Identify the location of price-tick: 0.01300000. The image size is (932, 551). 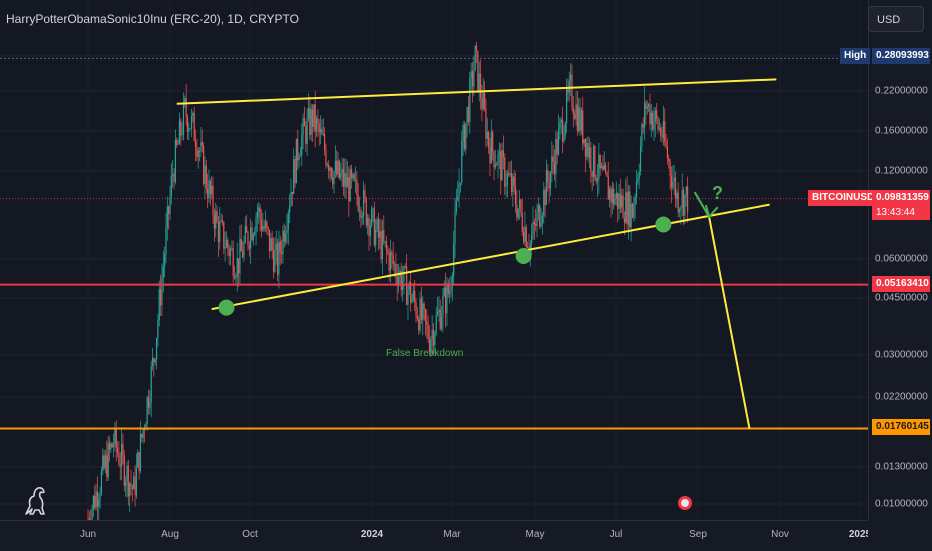
(901, 467).